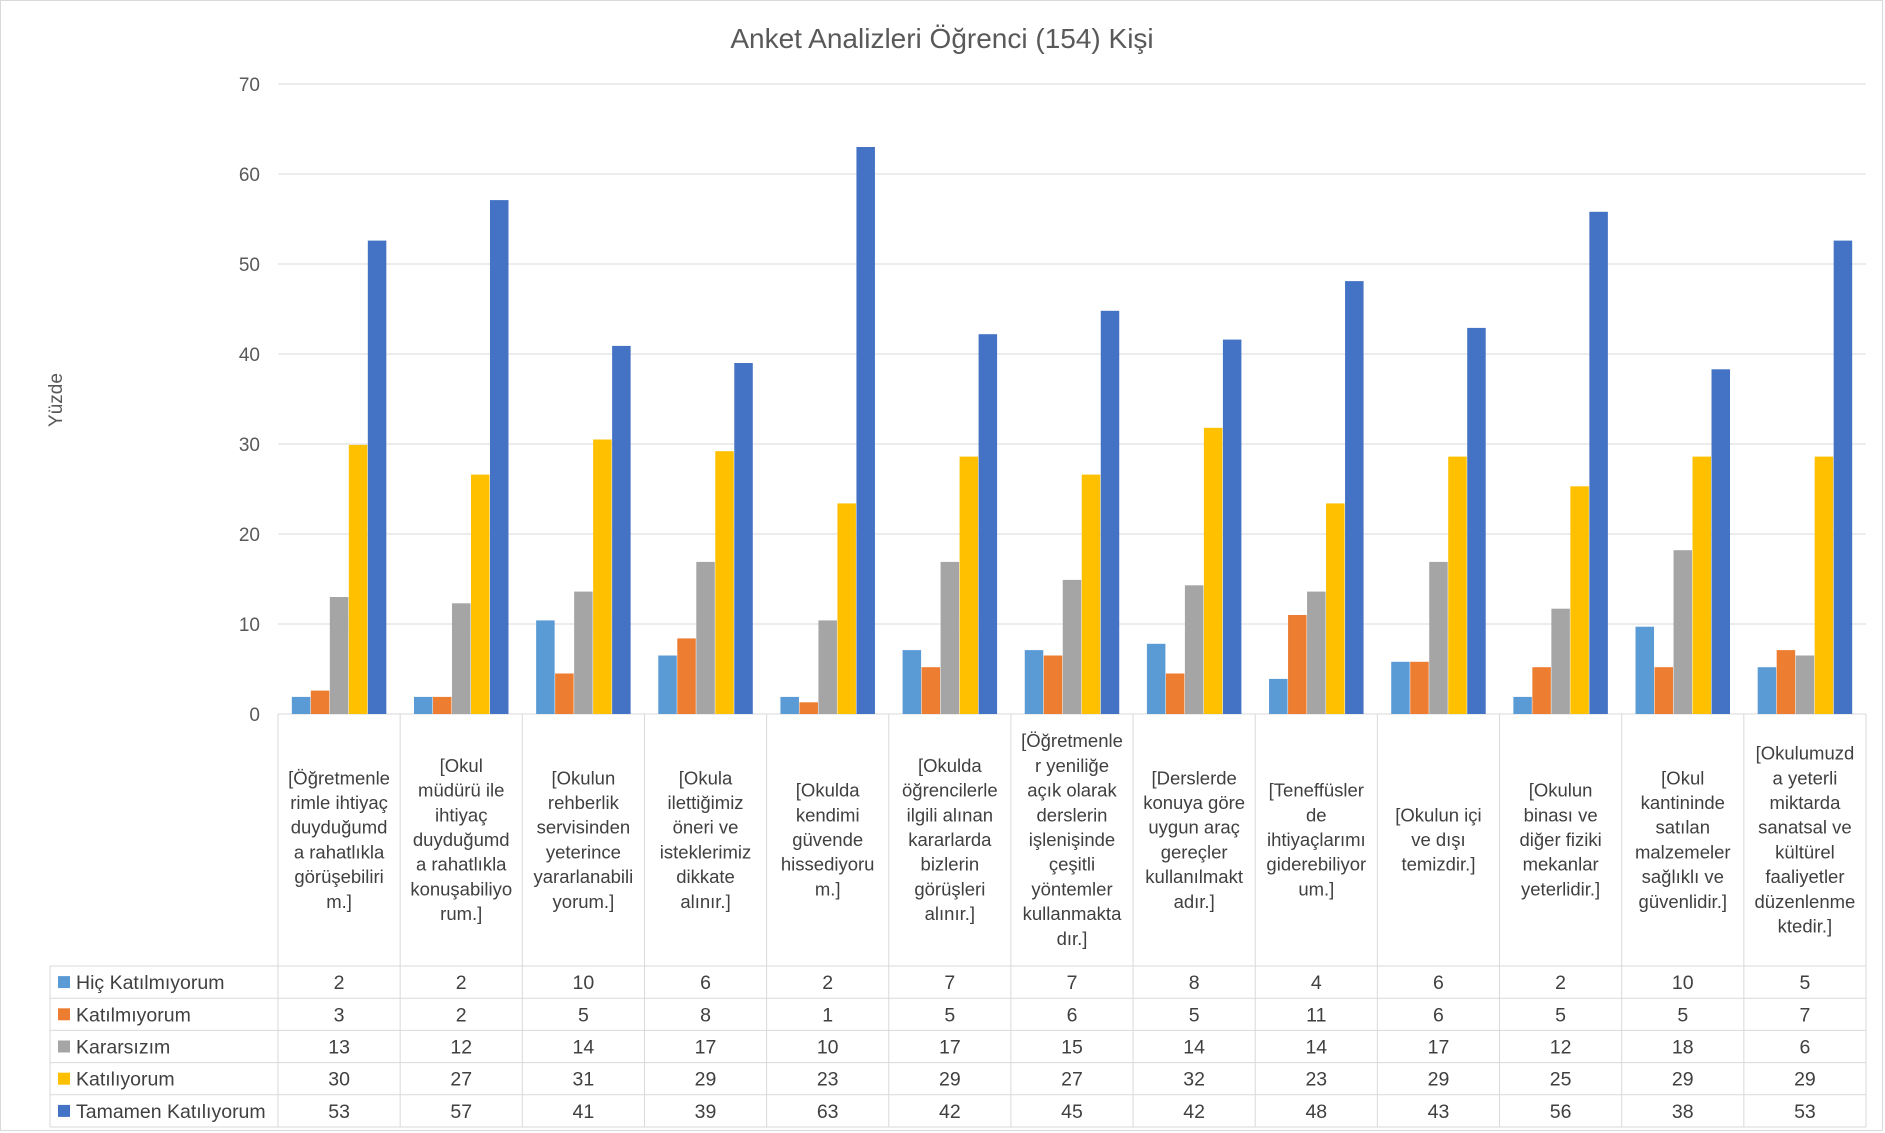 This screenshot has height=1133, width=1885. What do you see at coordinates (828, 1112) in the screenshot?
I see `table-cell-value: 63` at bounding box center [828, 1112].